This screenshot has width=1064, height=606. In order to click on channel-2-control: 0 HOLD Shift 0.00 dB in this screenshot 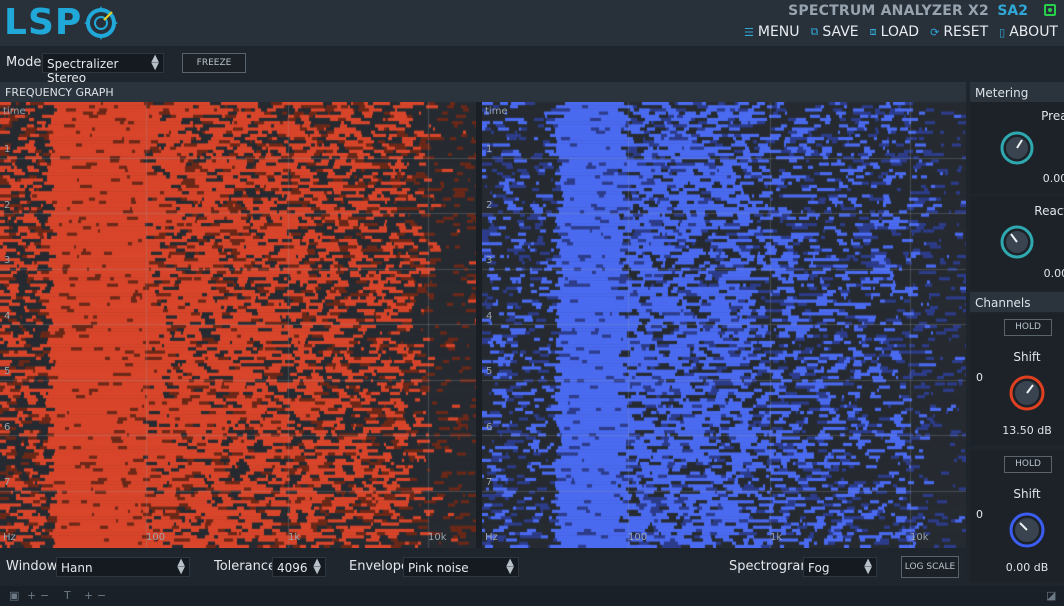, I will do `click(1017, 516)`.